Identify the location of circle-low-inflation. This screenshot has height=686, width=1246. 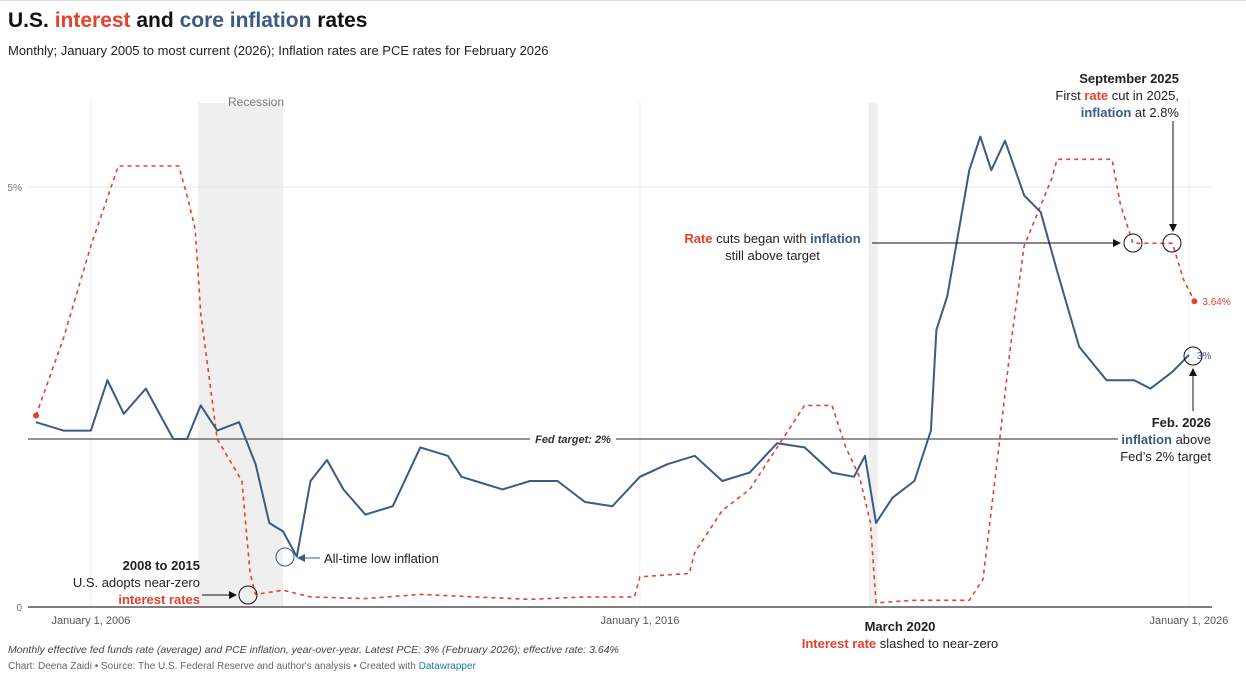
(285, 557).